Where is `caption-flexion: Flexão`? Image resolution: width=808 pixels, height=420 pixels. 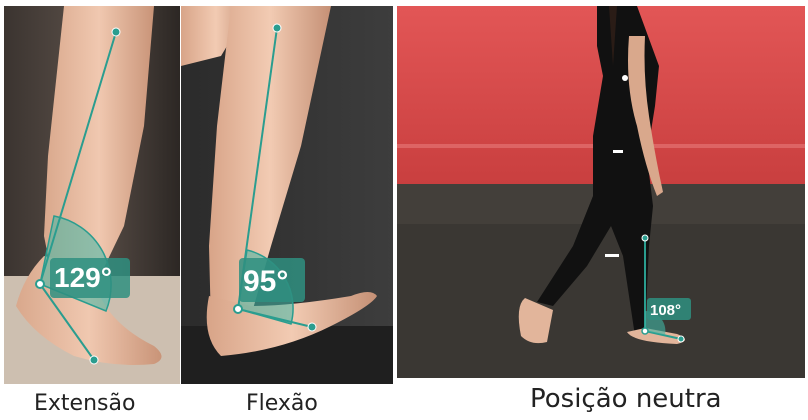
caption-flexion: Flexão is located at coordinates (282, 403).